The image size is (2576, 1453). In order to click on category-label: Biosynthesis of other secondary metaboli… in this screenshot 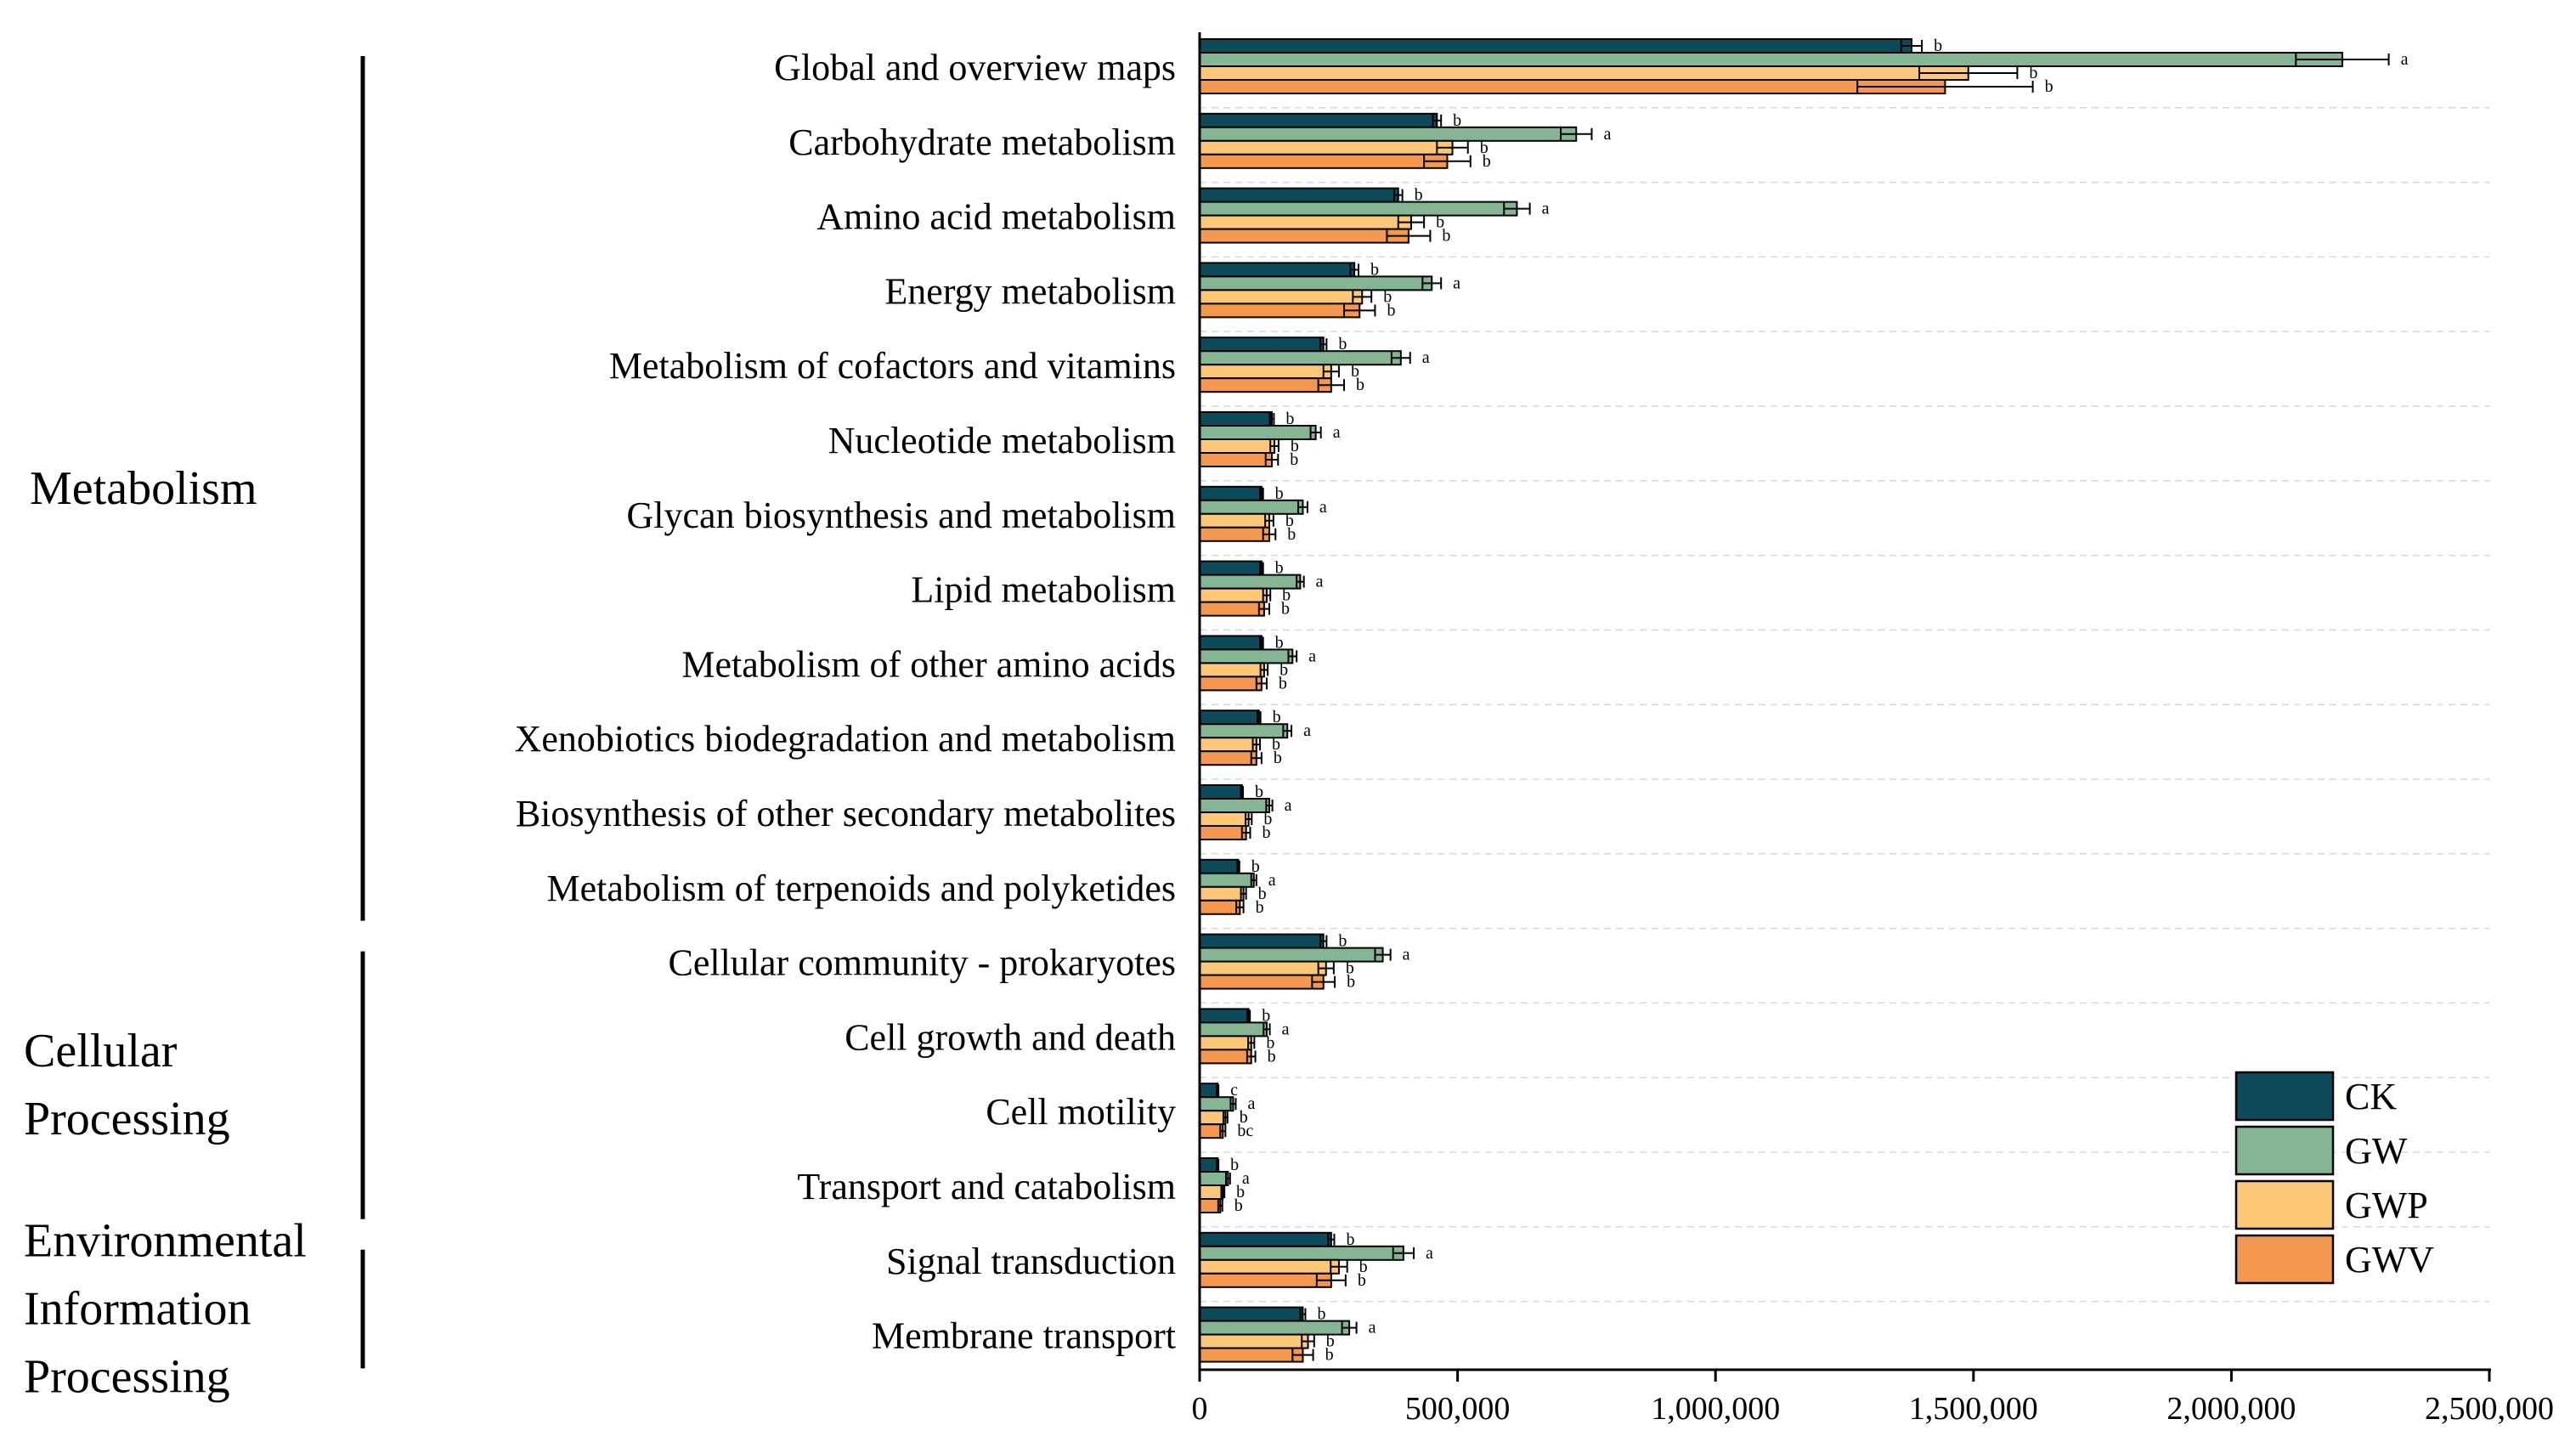, I will do `click(846, 813)`.